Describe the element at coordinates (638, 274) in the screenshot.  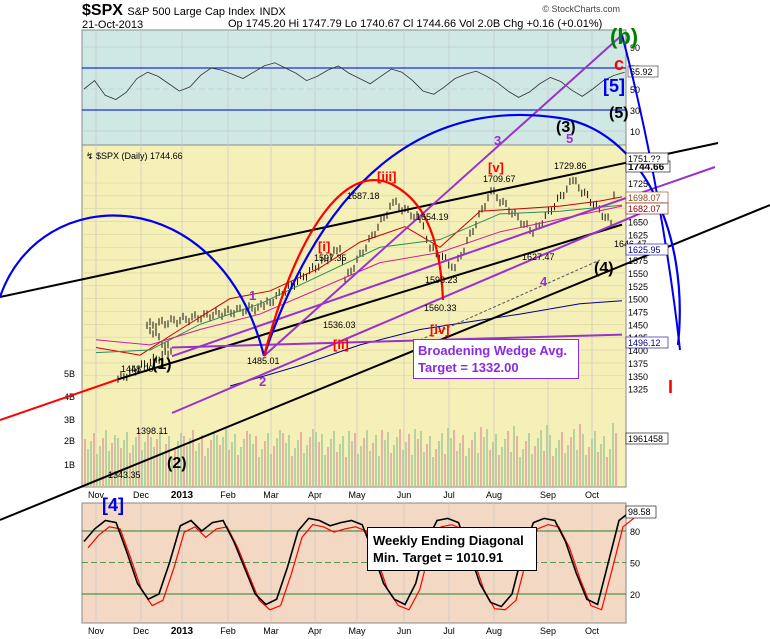
I see `price-tick-label: 1550` at that location.